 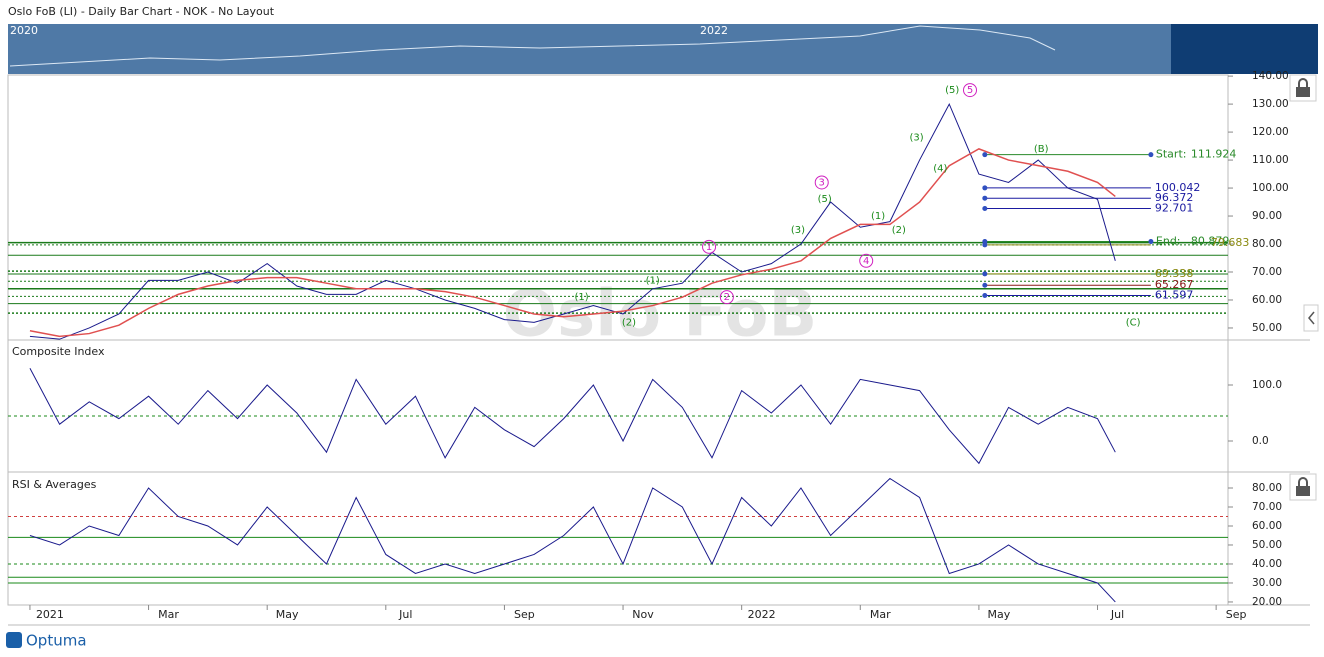 What do you see at coordinates (1041, 149) in the screenshot?
I see `wave-label: (B)` at bounding box center [1041, 149].